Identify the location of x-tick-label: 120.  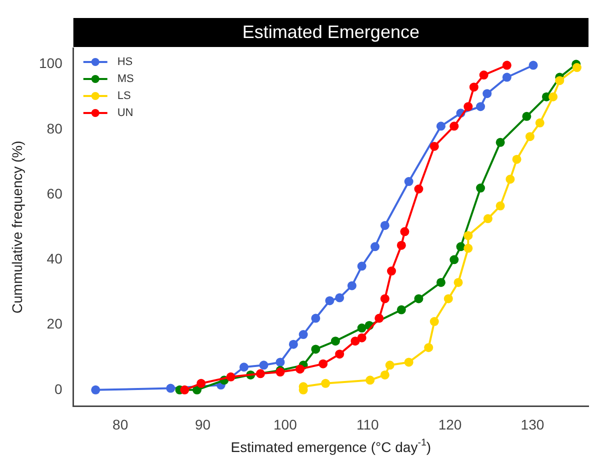
(450, 424).